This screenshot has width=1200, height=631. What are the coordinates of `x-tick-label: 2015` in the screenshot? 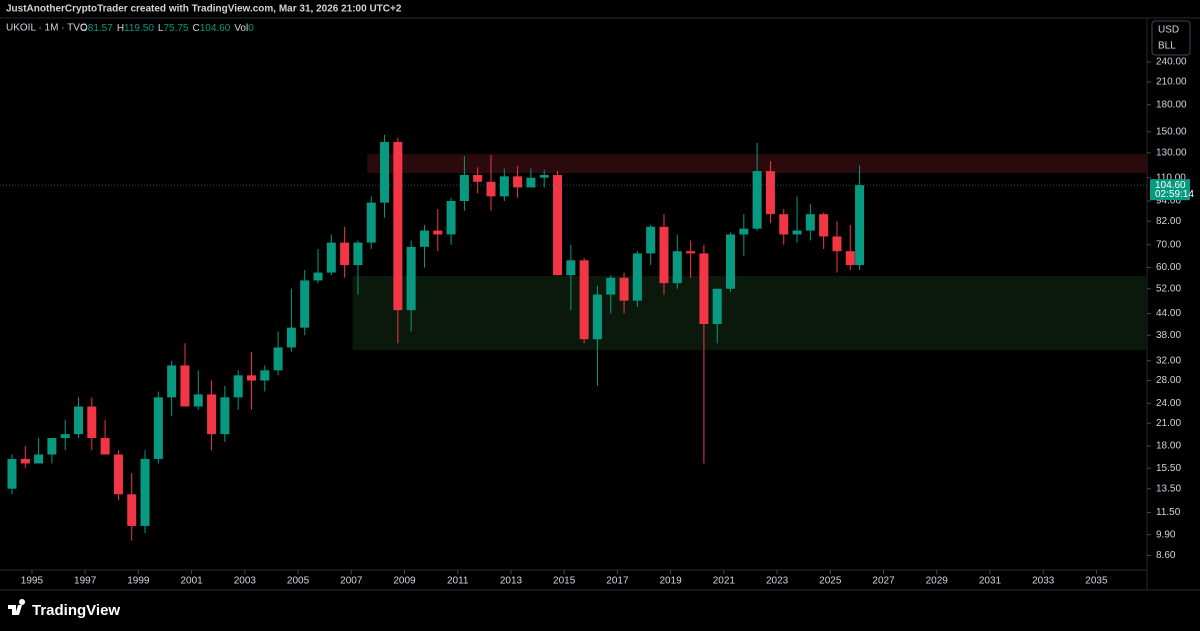 It's located at (564, 581).